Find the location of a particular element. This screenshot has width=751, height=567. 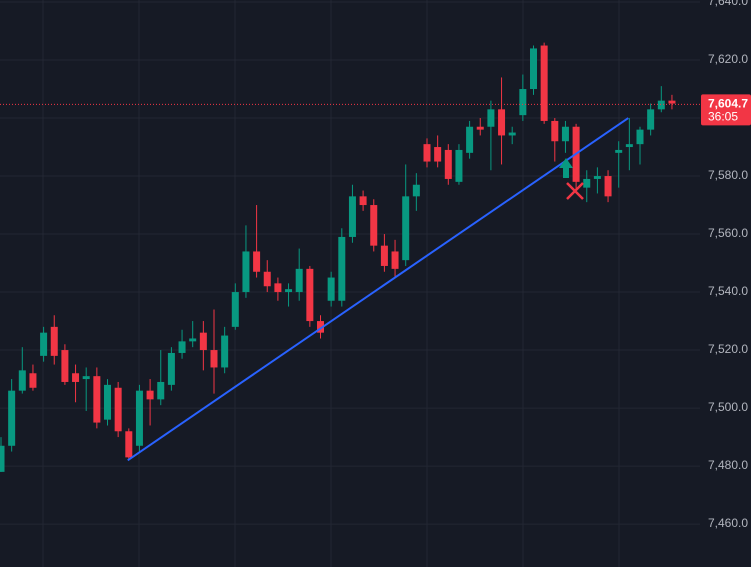

y-tick-label: 7,500.0 is located at coordinates (728, 407).